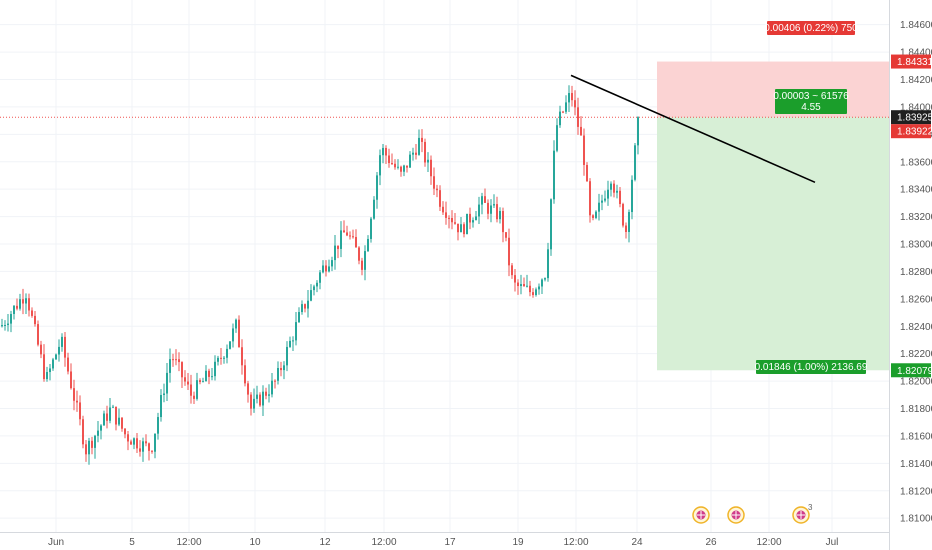 This screenshot has width=932, height=550. Describe the element at coordinates (325, 542) in the screenshot. I see `x-tick-label: 12` at that location.